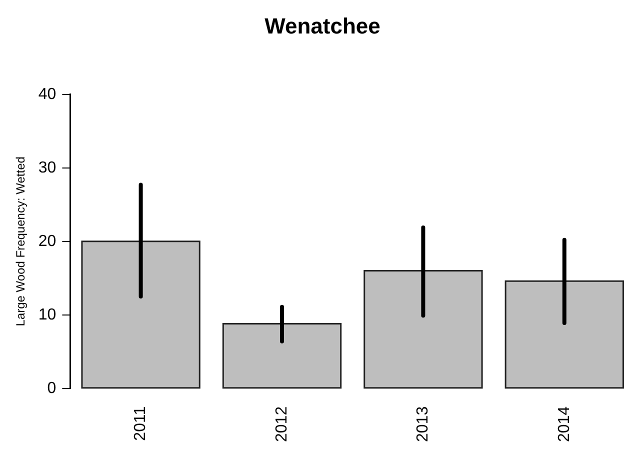 The width and height of the screenshot is (639, 456). Describe the element at coordinates (141, 423) in the screenshot. I see `x-tick-label: 2011` at that location.